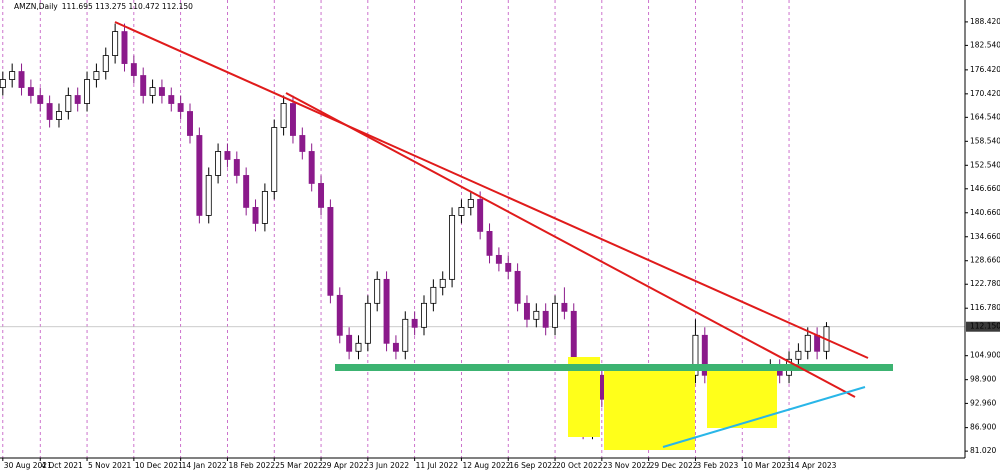 The width and height of the screenshot is (1000, 472). What do you see at coordinates (204, 465) in the screenshot?
I see `x-tick-label: 14 Jan 2022` at bounding box center [204, 465].